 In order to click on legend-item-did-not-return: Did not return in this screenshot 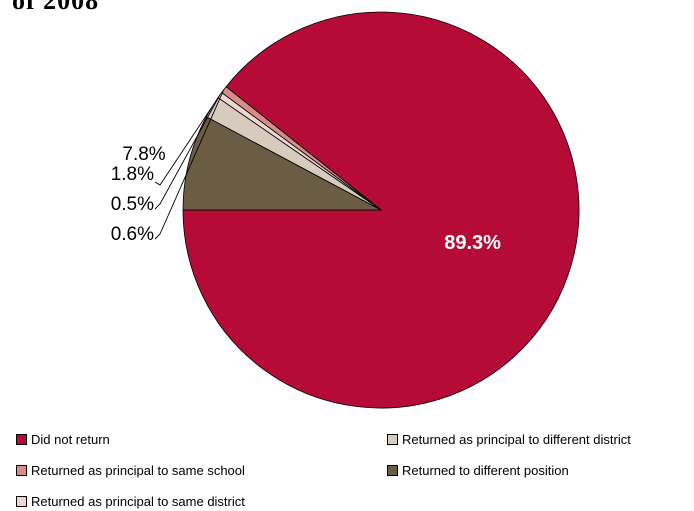, I will do `click(63, 439)`.